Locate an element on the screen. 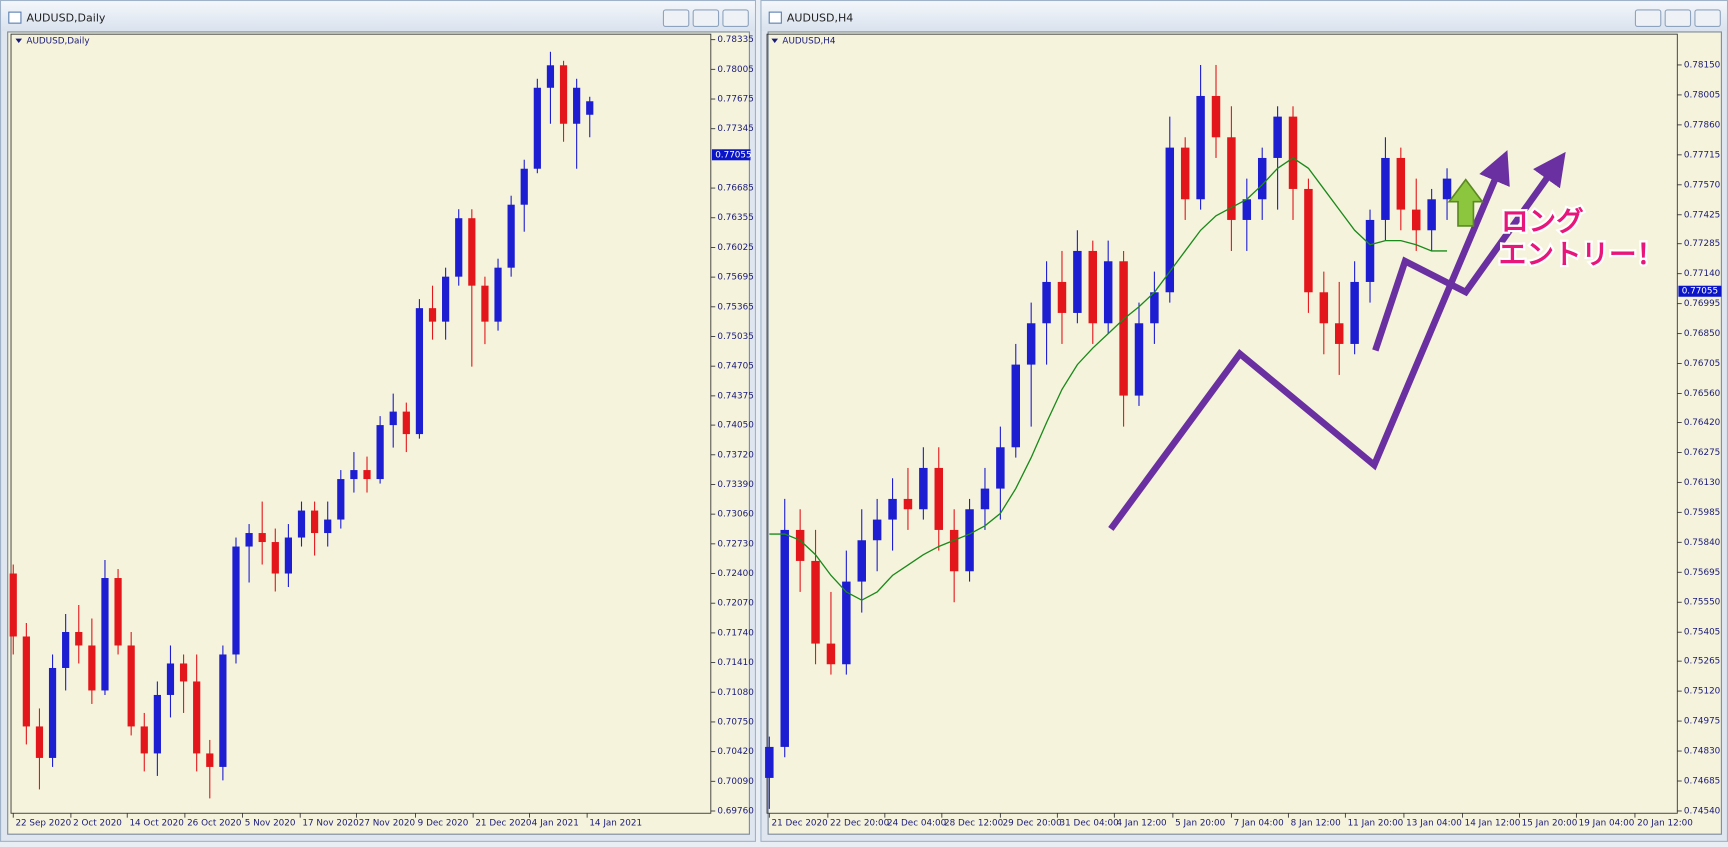 This screenshot has width=1728, height=847. y-tick-label: 0.73720 is located at coordinates (735, 455).